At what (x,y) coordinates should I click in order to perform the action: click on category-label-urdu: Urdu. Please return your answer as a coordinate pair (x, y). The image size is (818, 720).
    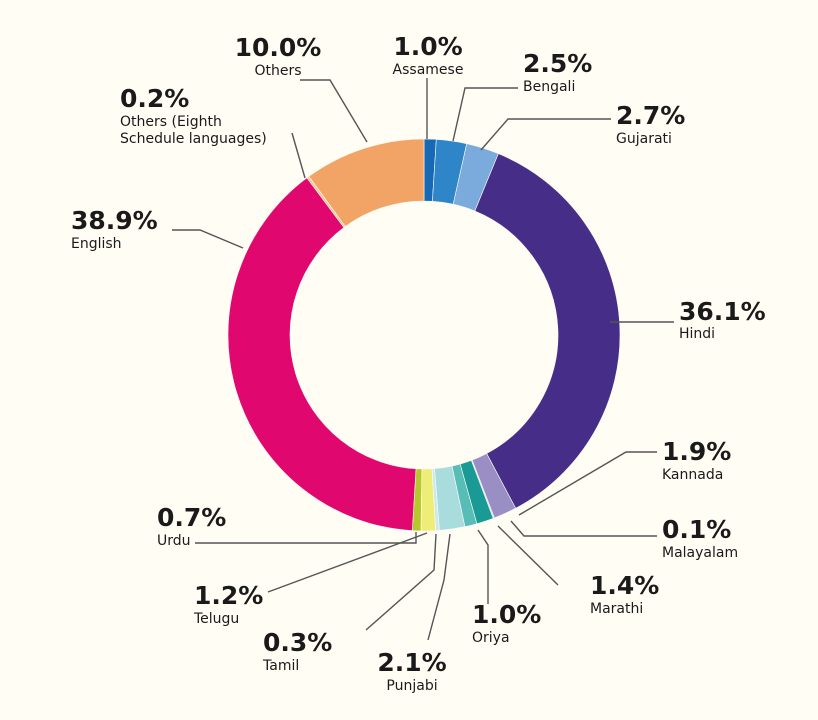
    Looking at the image, I should click on (174, 541).